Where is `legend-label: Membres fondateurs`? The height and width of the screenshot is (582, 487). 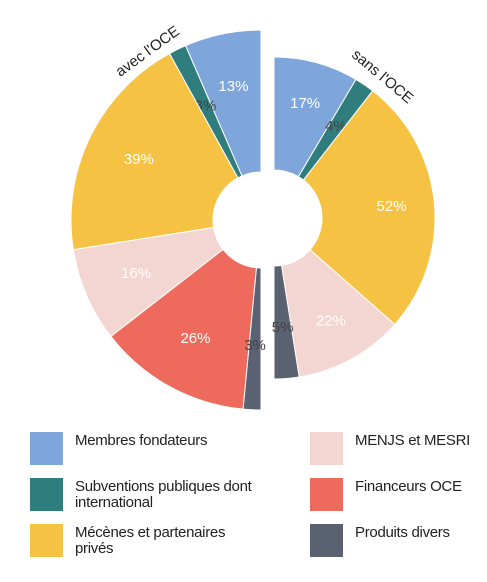 legend-label: Membres fondateurs is located at coordinates (141, 440).